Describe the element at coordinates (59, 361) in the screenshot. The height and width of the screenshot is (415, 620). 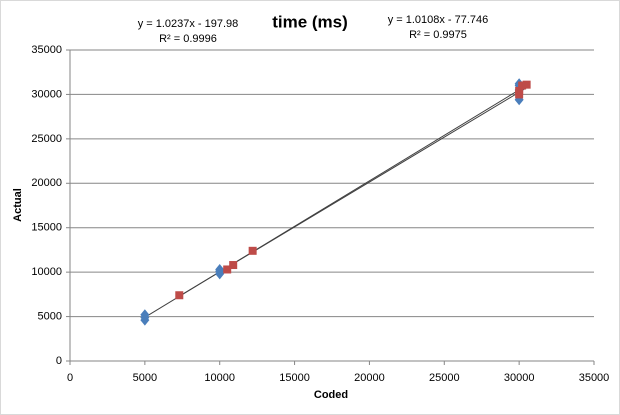
I see `y-tick-label: 0` at that location.